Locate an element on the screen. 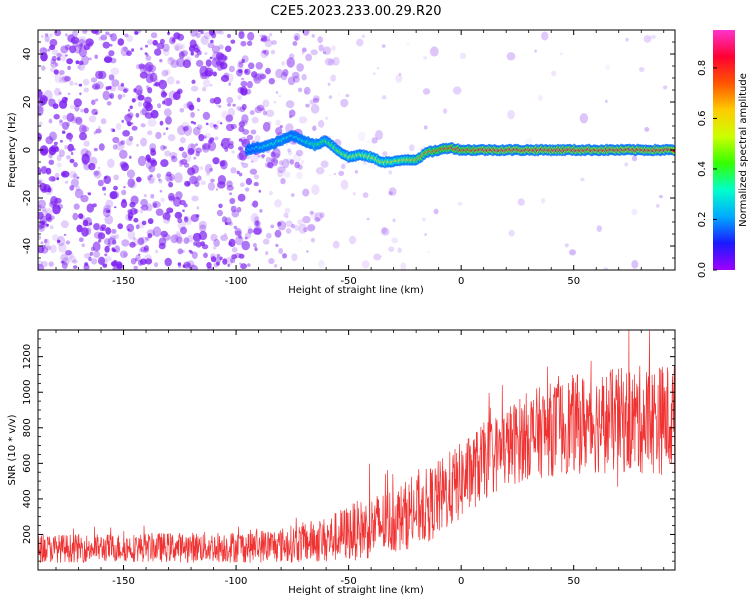 Image resolution: width=750 pixels, height=600 pixels. x-tick-label: 50 is located at coordinates (573, 581).